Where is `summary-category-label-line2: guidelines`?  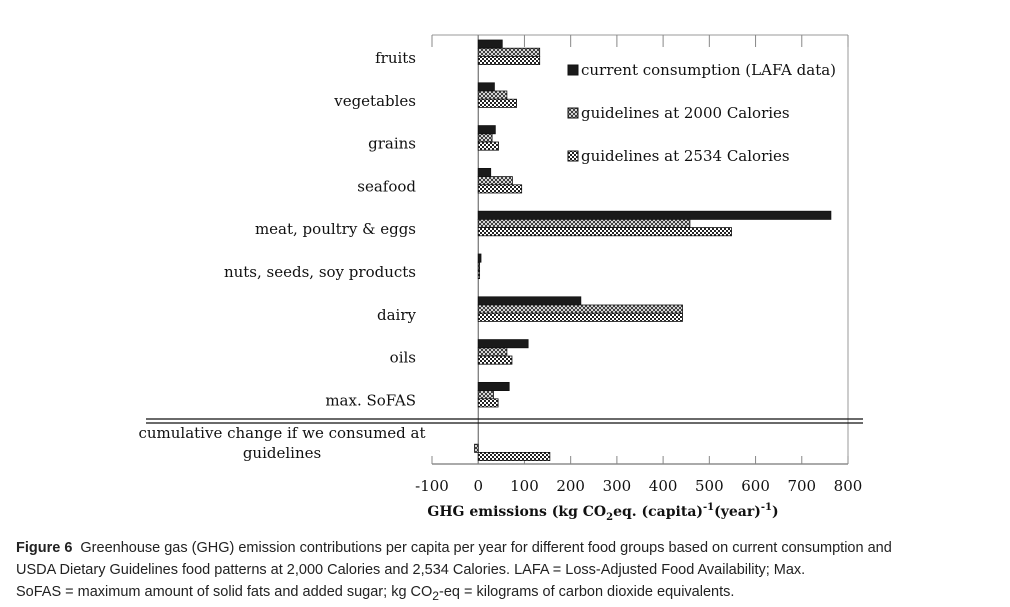
summary-category-label-line2: guidelines is located at coordinates (282, 453).